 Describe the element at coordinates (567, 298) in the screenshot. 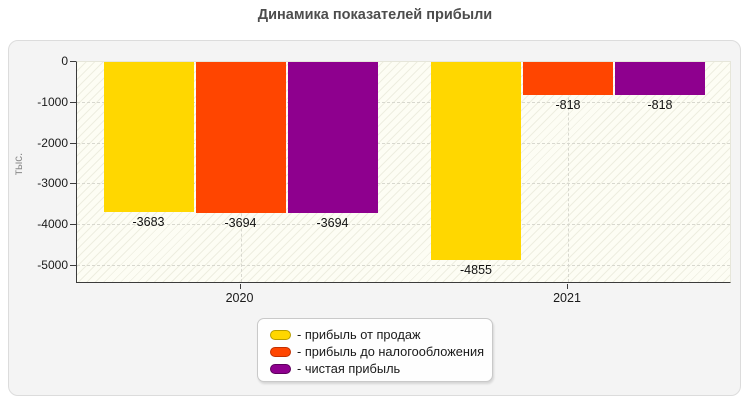

I see `x-tick-label: 2021` at that location.